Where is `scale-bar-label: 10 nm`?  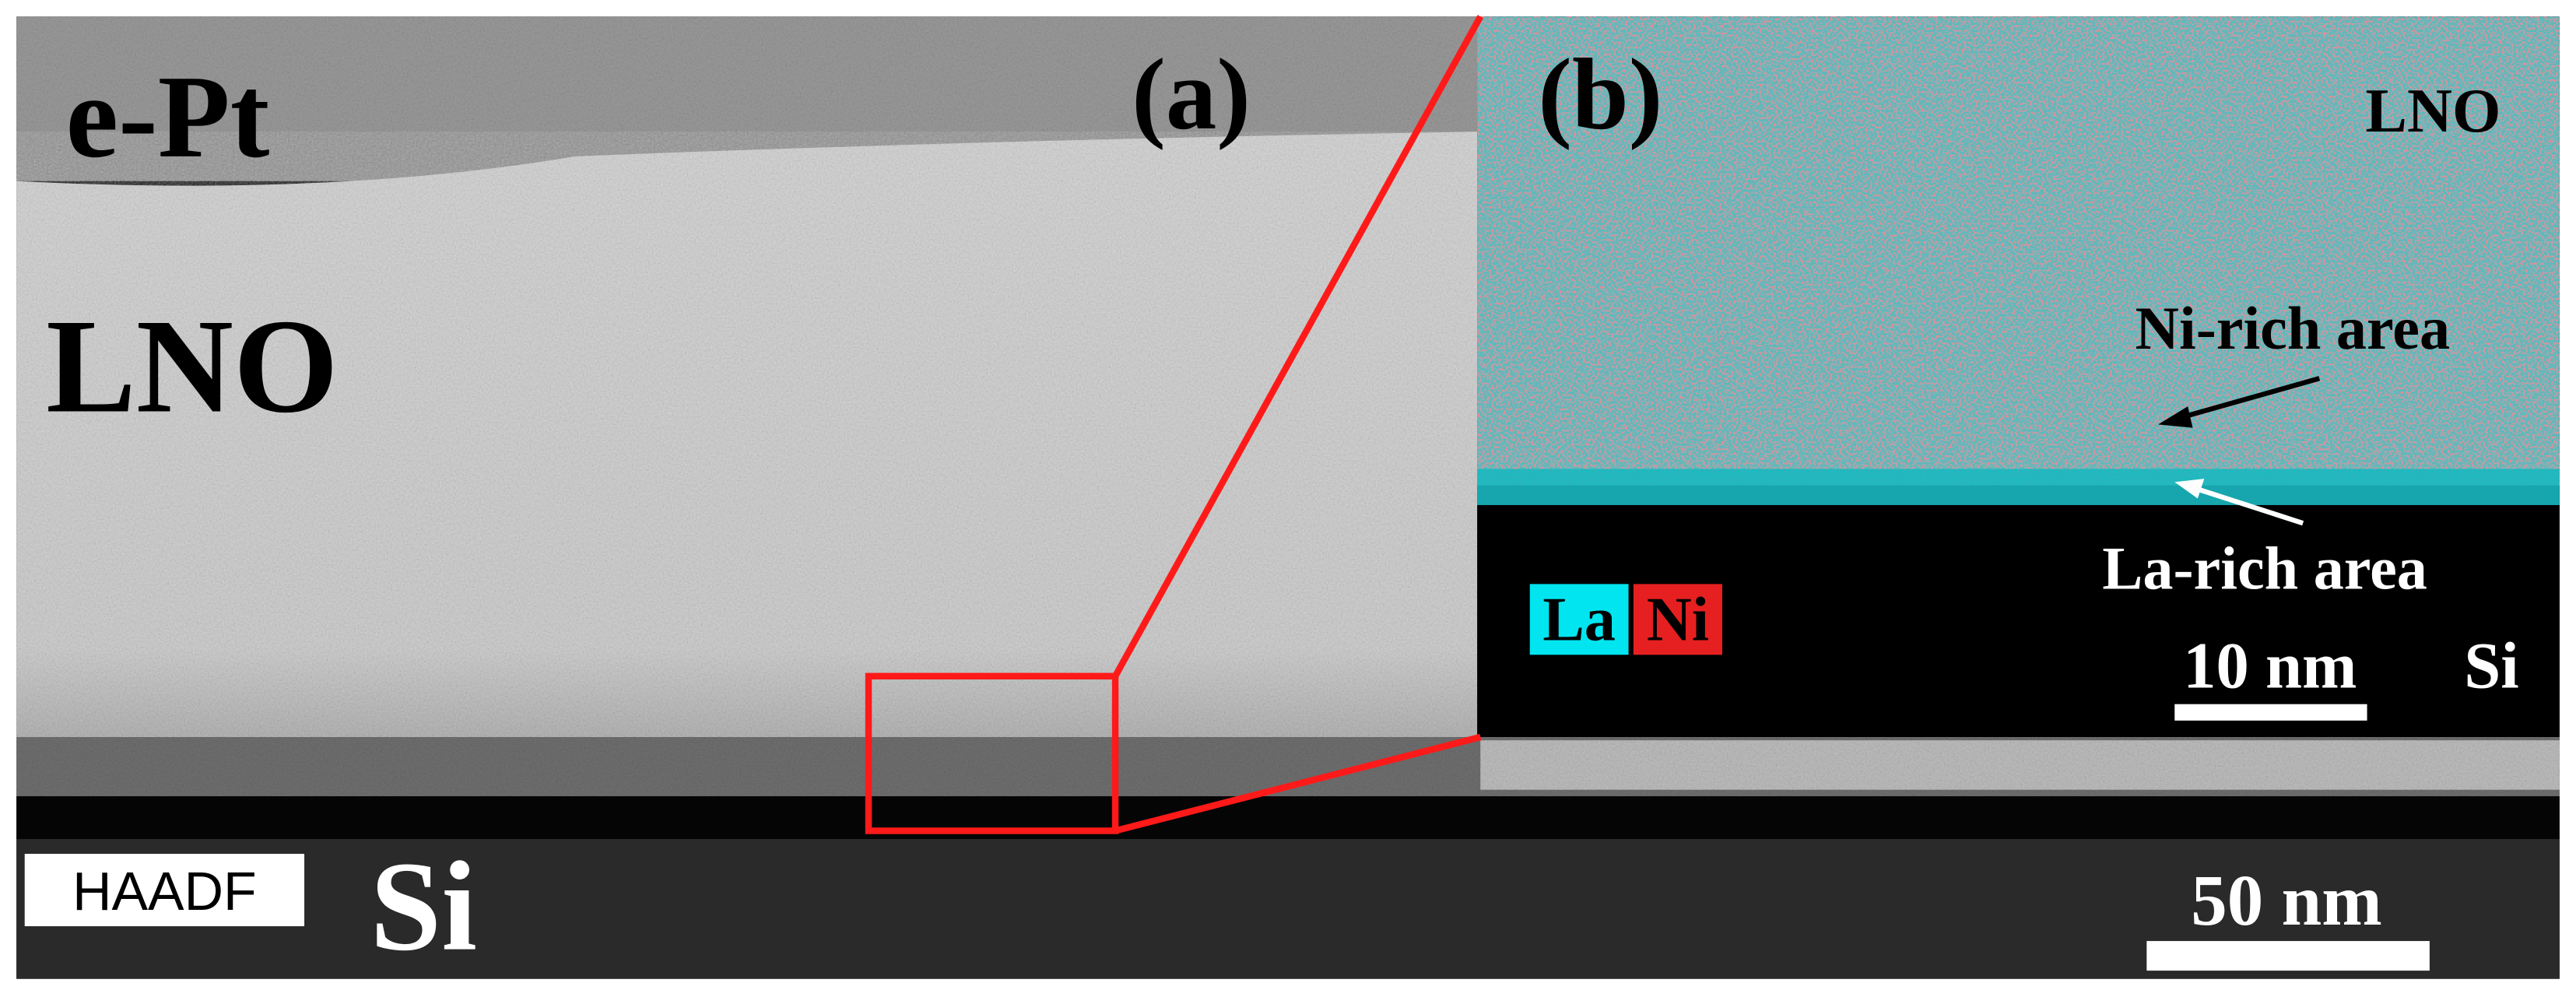 scale-bar-label: 10 nm is located at coordinates (2270, 666).